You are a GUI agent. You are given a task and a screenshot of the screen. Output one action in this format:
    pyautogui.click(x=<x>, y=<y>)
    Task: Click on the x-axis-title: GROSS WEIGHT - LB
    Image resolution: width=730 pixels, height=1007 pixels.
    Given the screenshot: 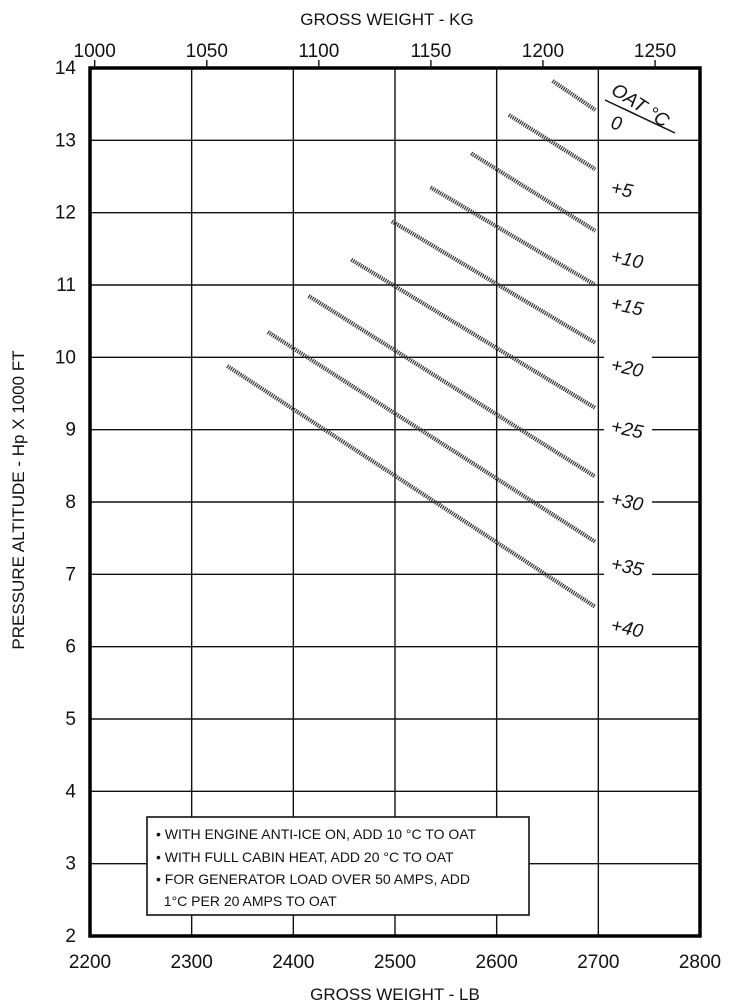 What is the action you would take?
    pyautogui.click(x=395, y=994)
    